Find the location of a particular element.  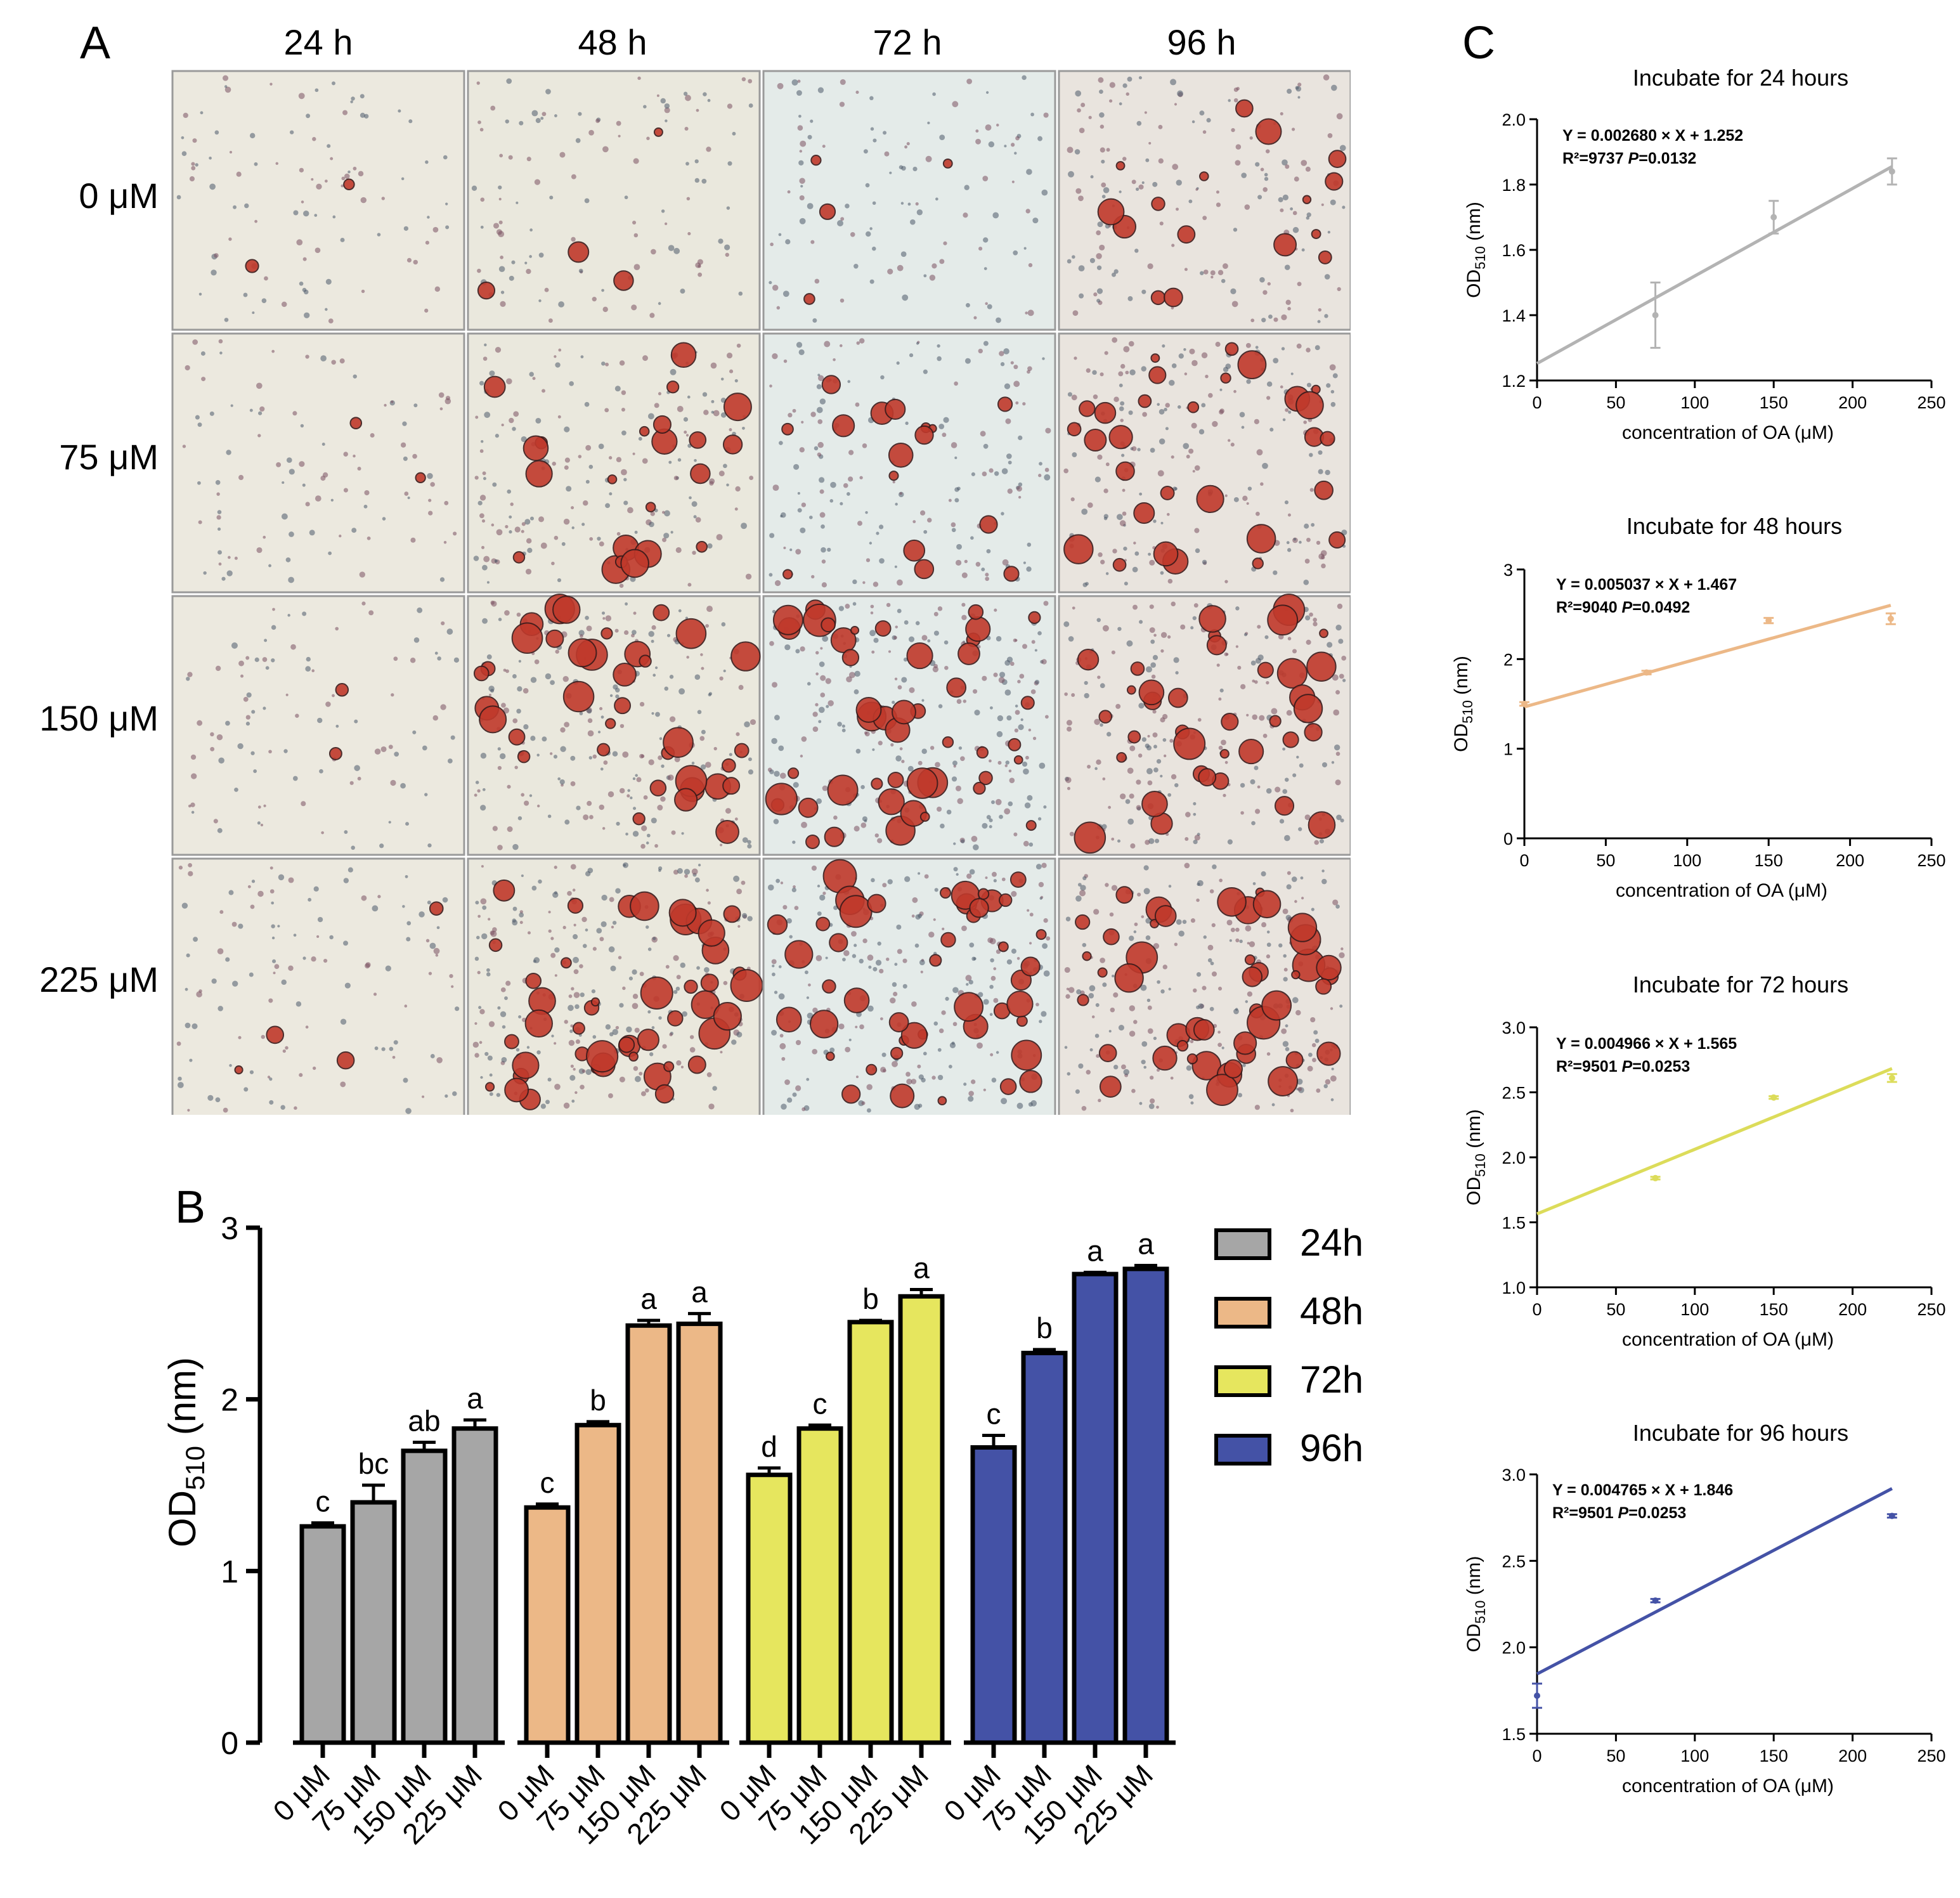

micrograph-cell is located at coordinates (318, 463).